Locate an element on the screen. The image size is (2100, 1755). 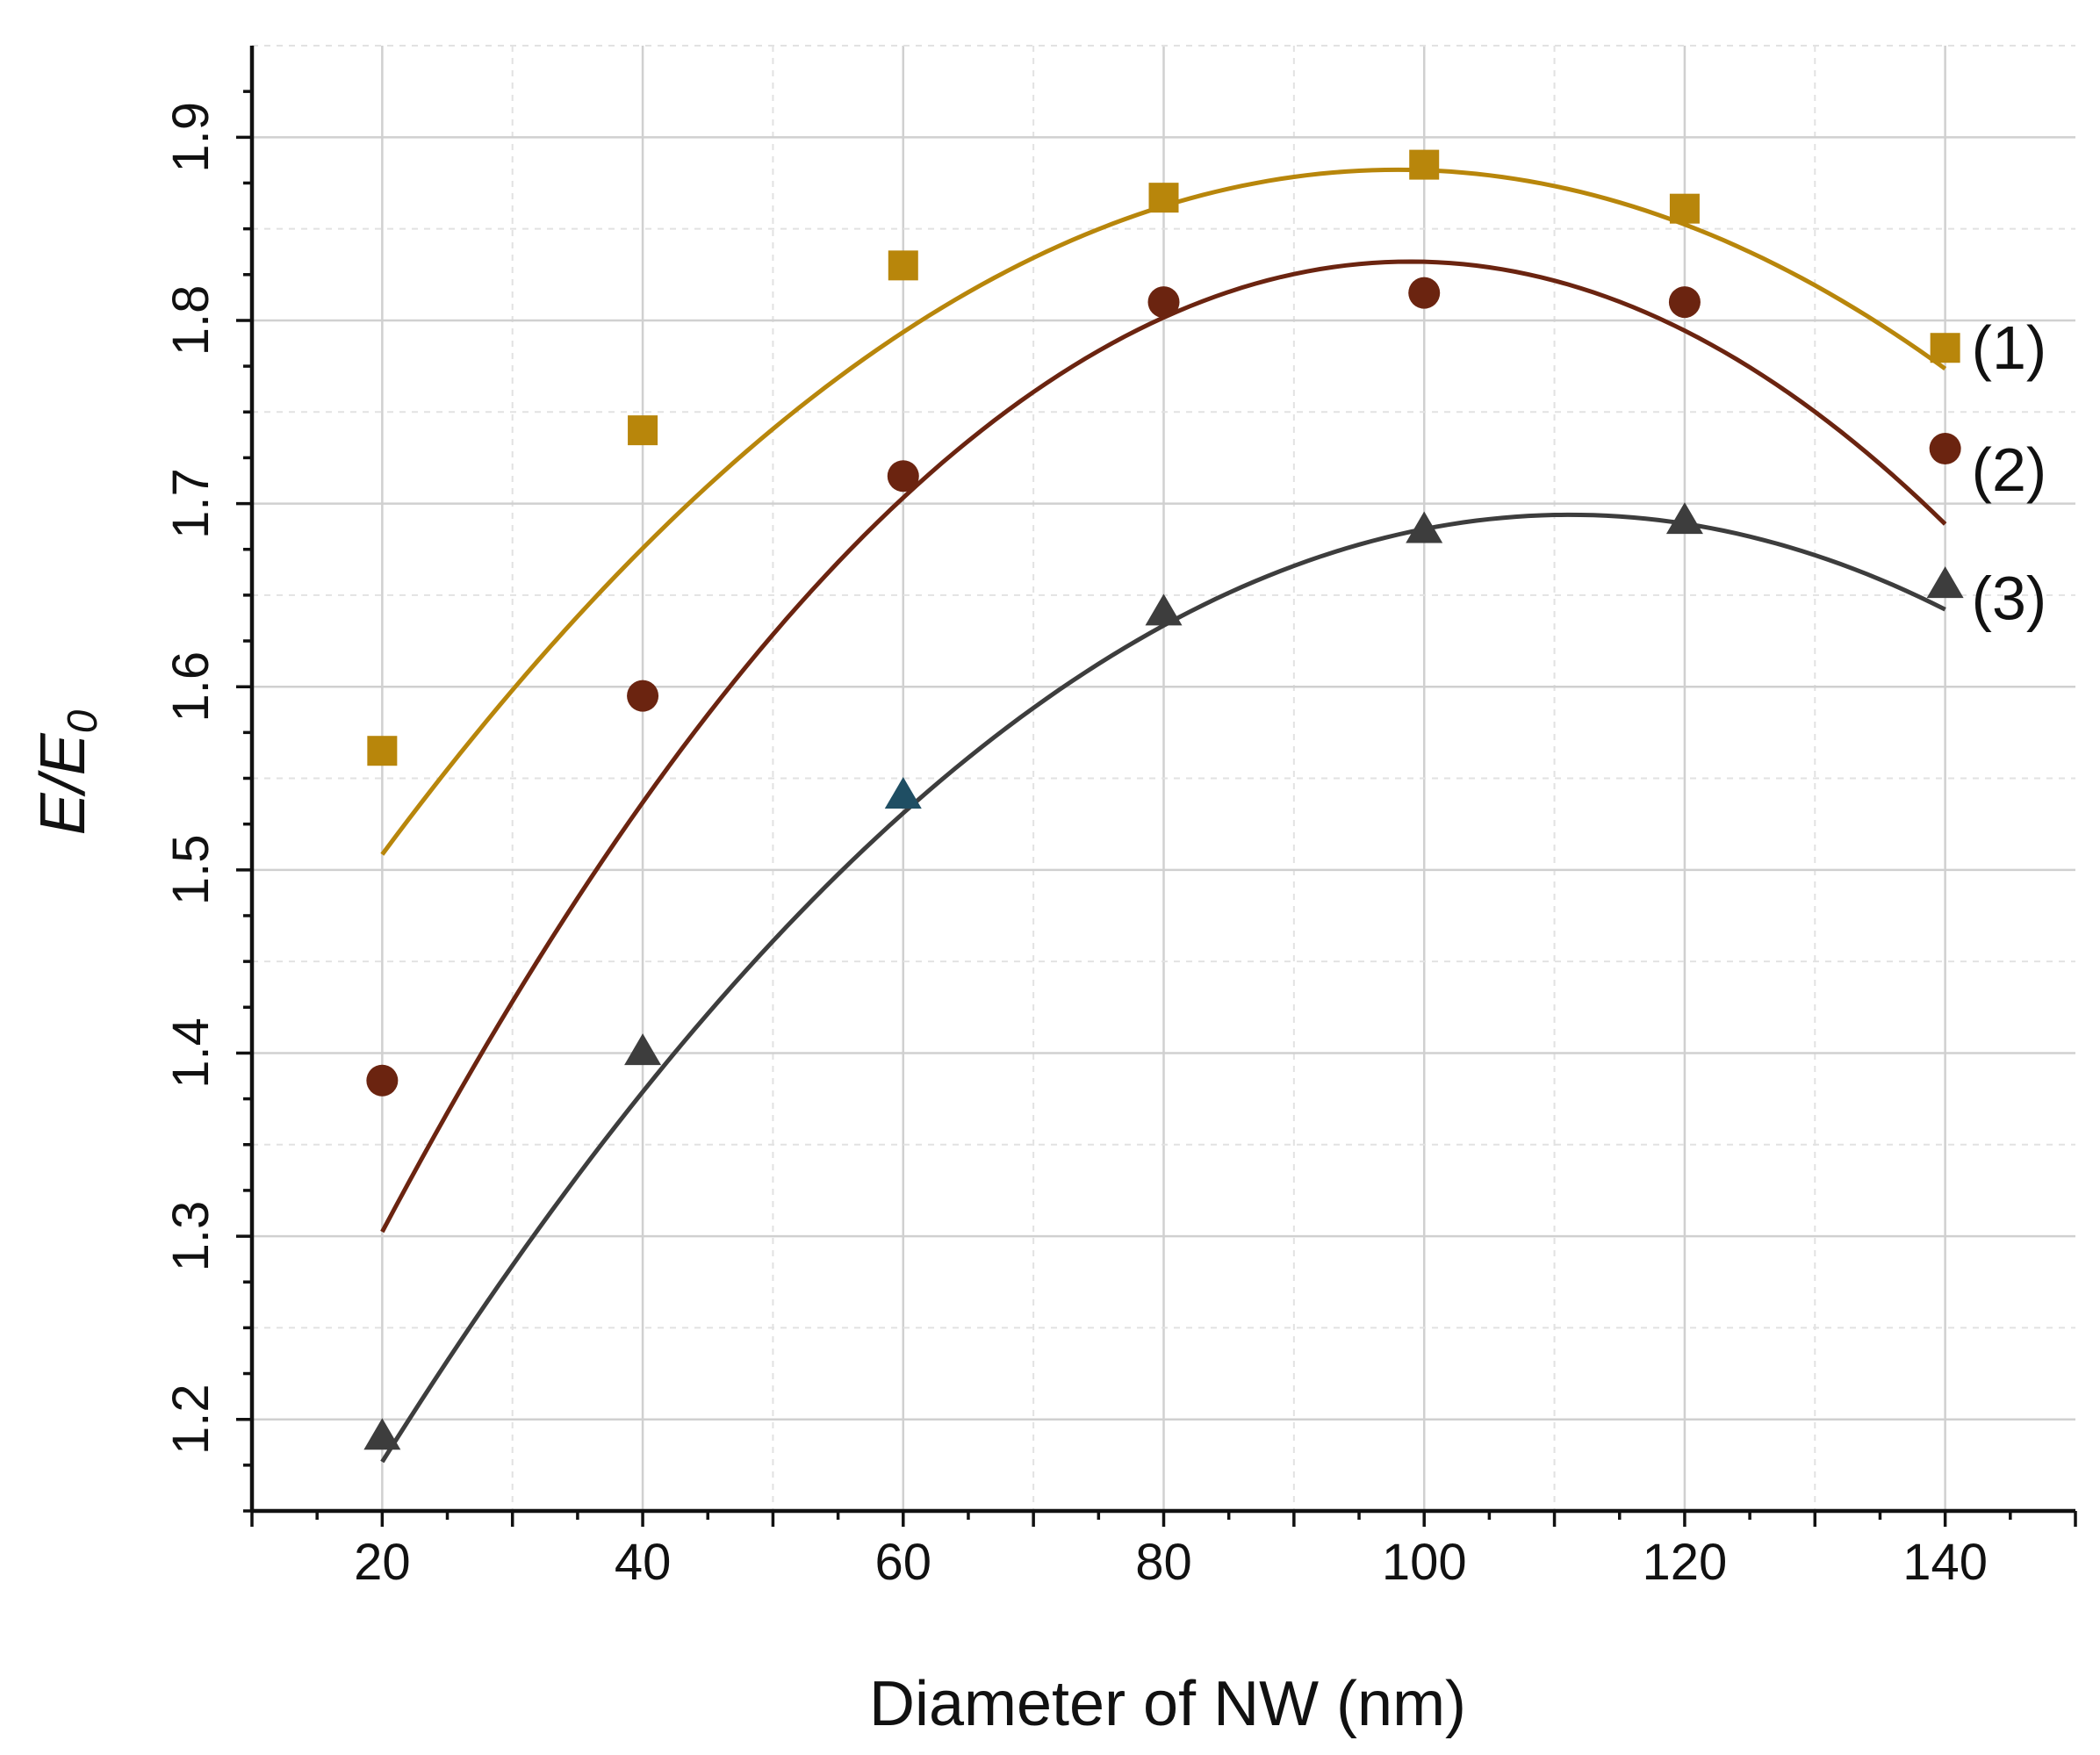
series-label: (1) is located at coordinates (2009, 348).